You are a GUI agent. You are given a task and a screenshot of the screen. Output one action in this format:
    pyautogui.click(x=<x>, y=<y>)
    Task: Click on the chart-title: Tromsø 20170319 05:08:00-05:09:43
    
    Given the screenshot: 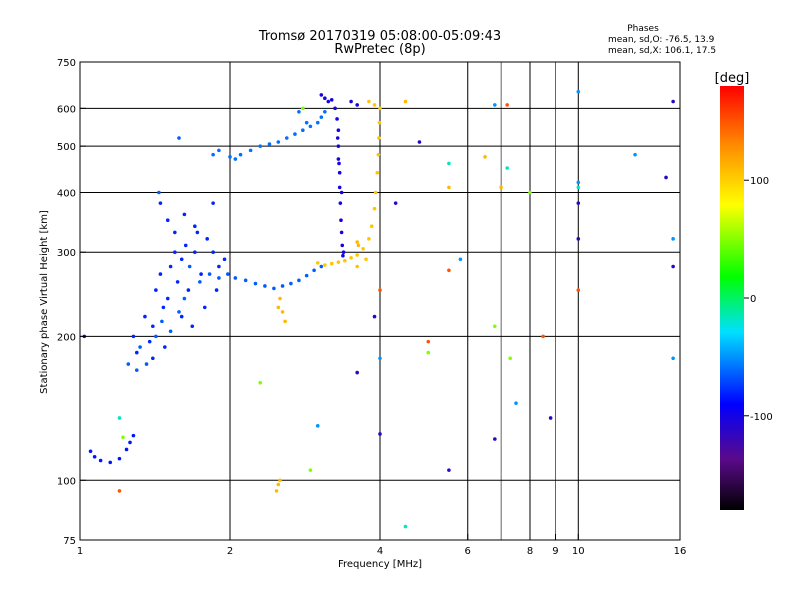 What is the action you would take?
    pyautogui.click(x=379, y=36)
    